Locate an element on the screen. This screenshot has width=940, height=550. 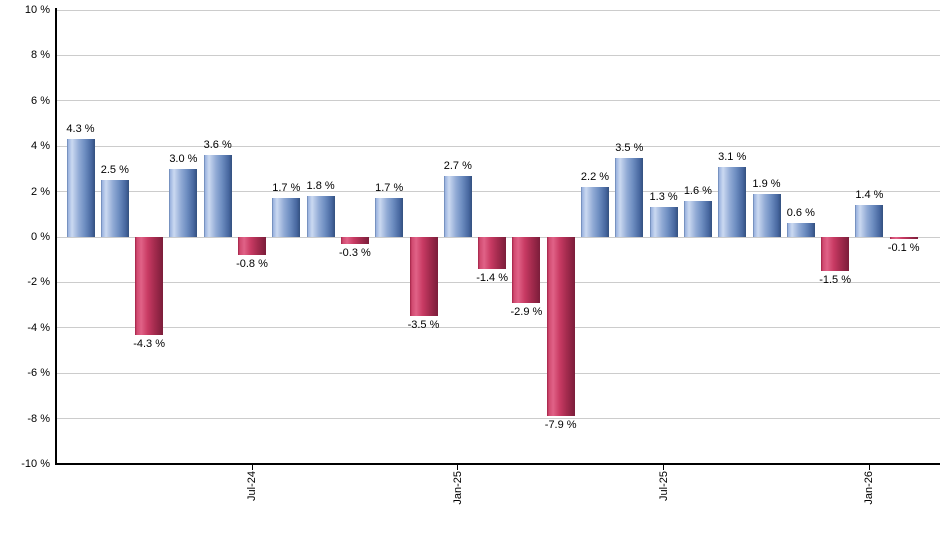
bar-value-label: 1.4 % is located at coordinates (869, 195).